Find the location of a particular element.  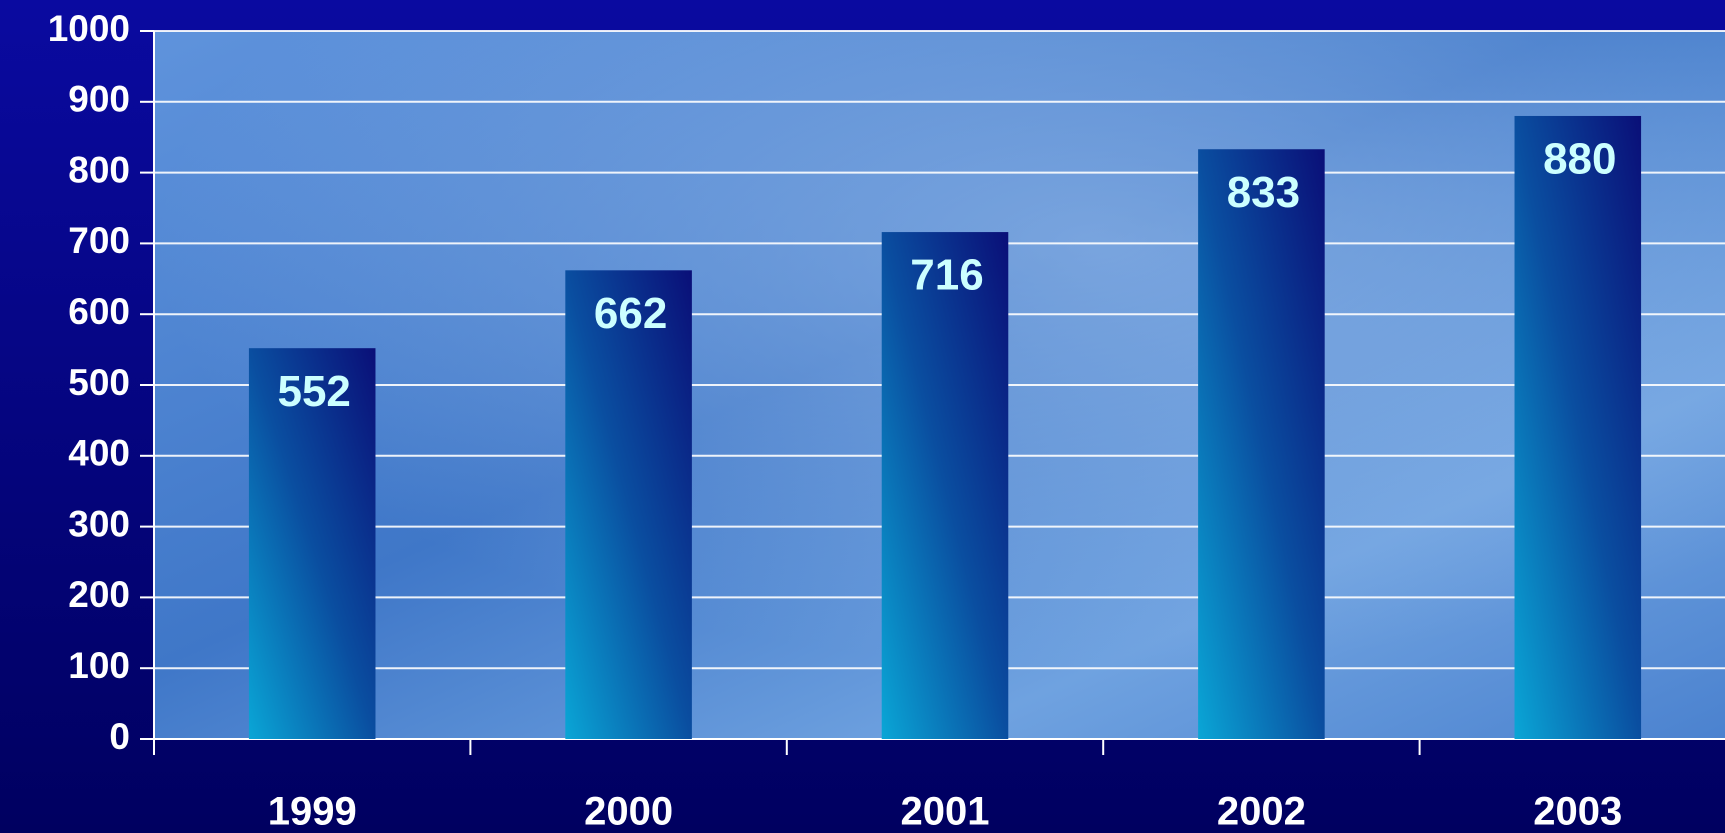

y-tick-label: 800 is located at coordinates (99, 169).